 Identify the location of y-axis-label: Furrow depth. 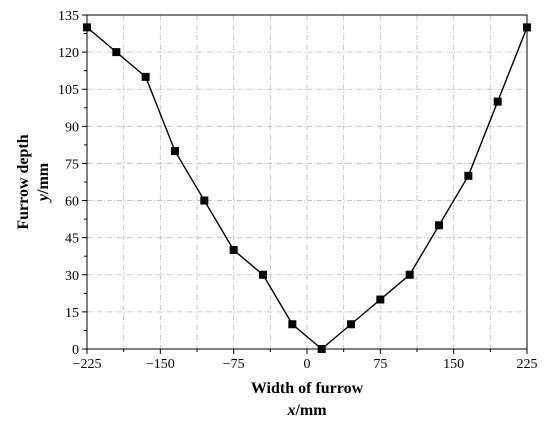
(23, 181).